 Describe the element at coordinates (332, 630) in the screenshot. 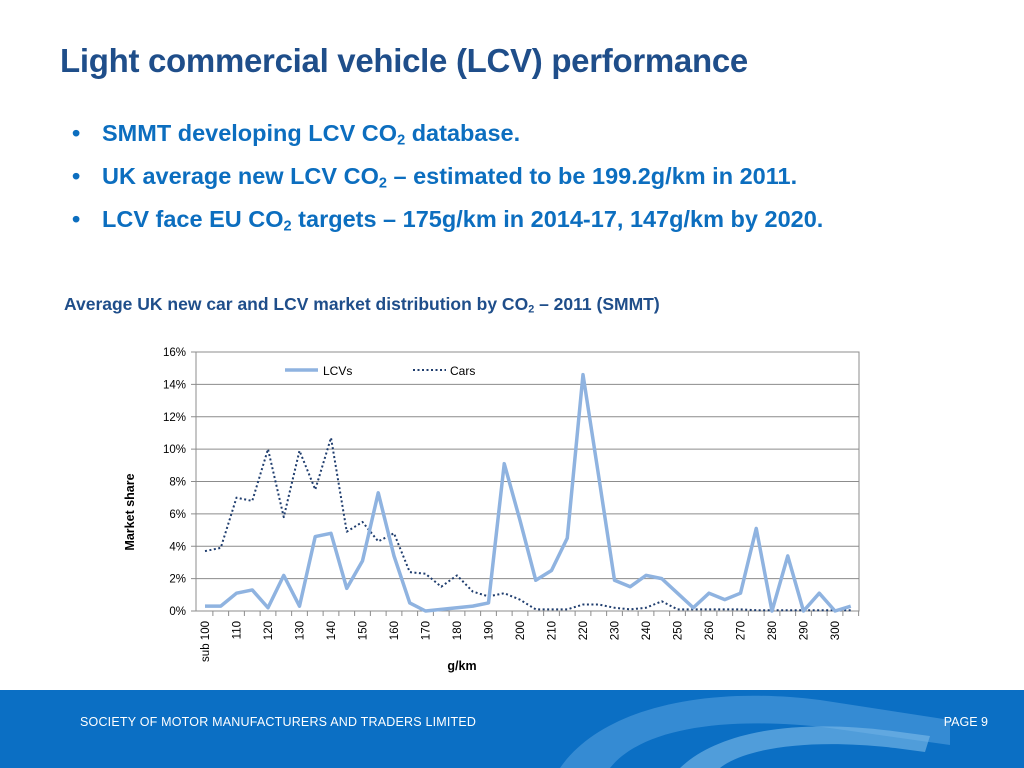

I see `x-tick-label: 140` at that location.